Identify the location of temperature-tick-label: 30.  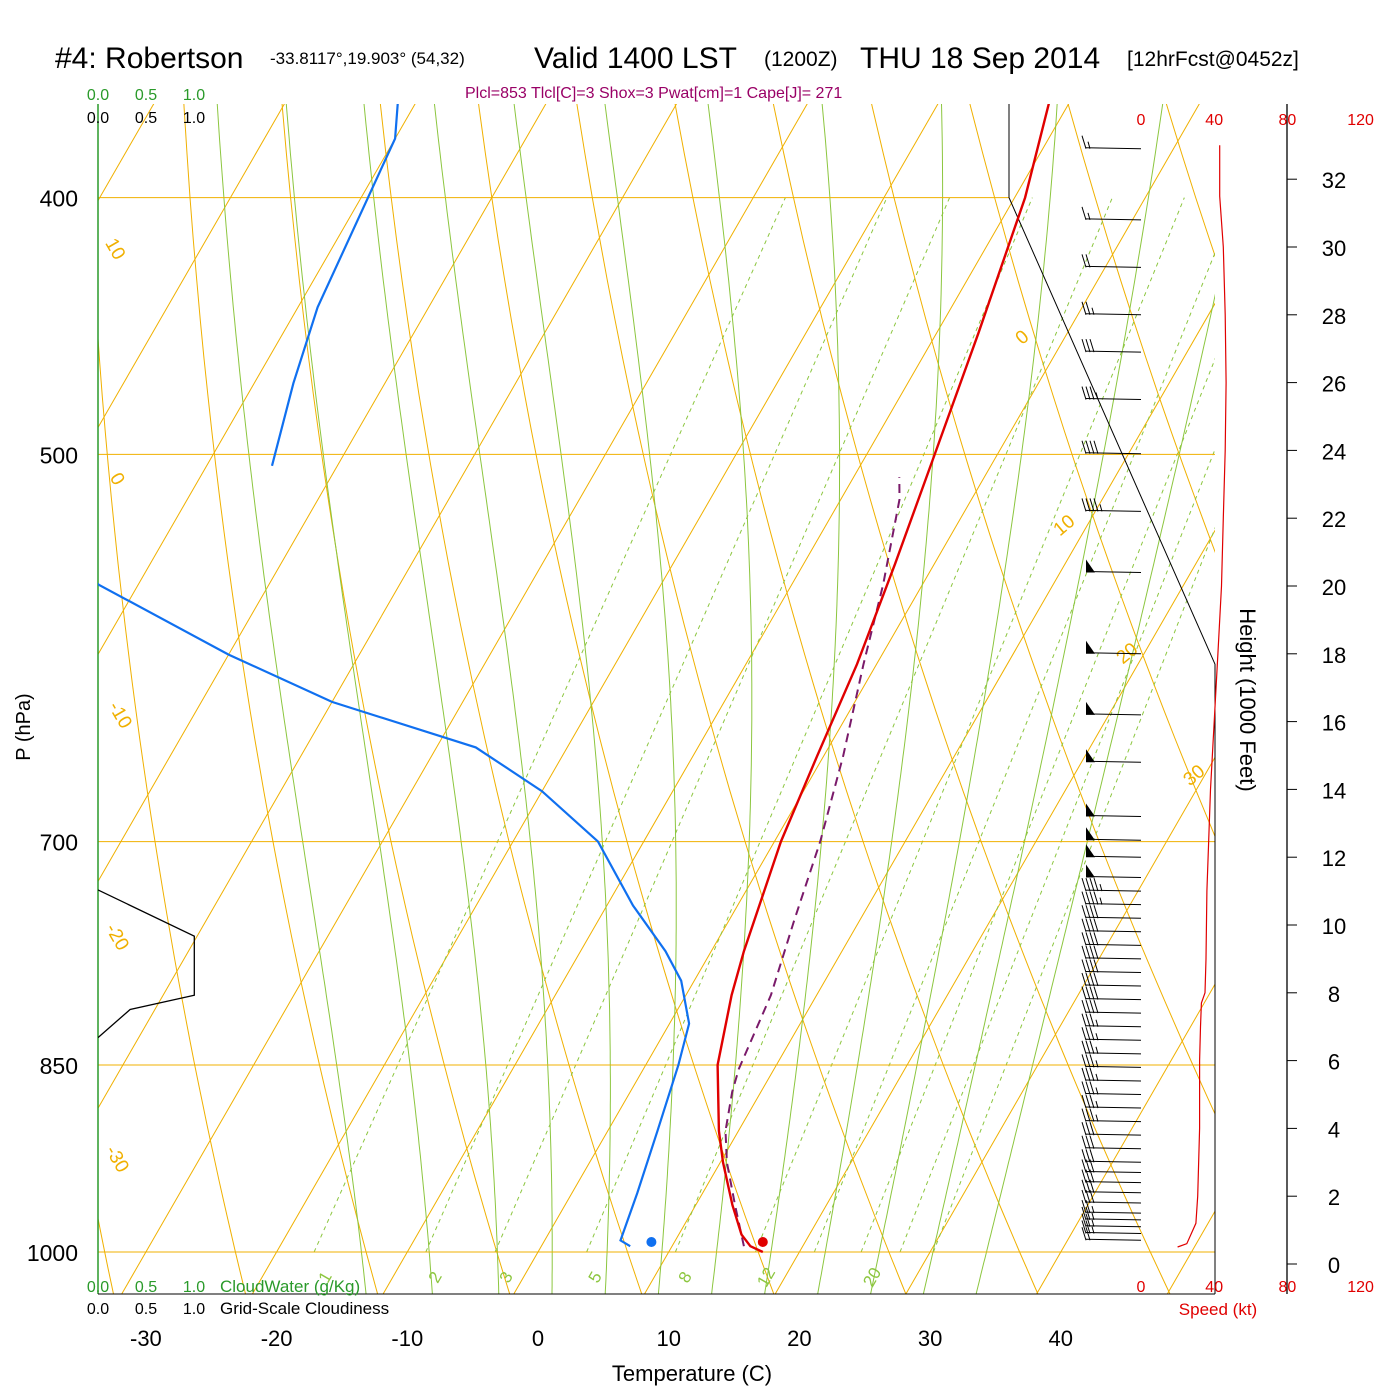
(930, 1338).